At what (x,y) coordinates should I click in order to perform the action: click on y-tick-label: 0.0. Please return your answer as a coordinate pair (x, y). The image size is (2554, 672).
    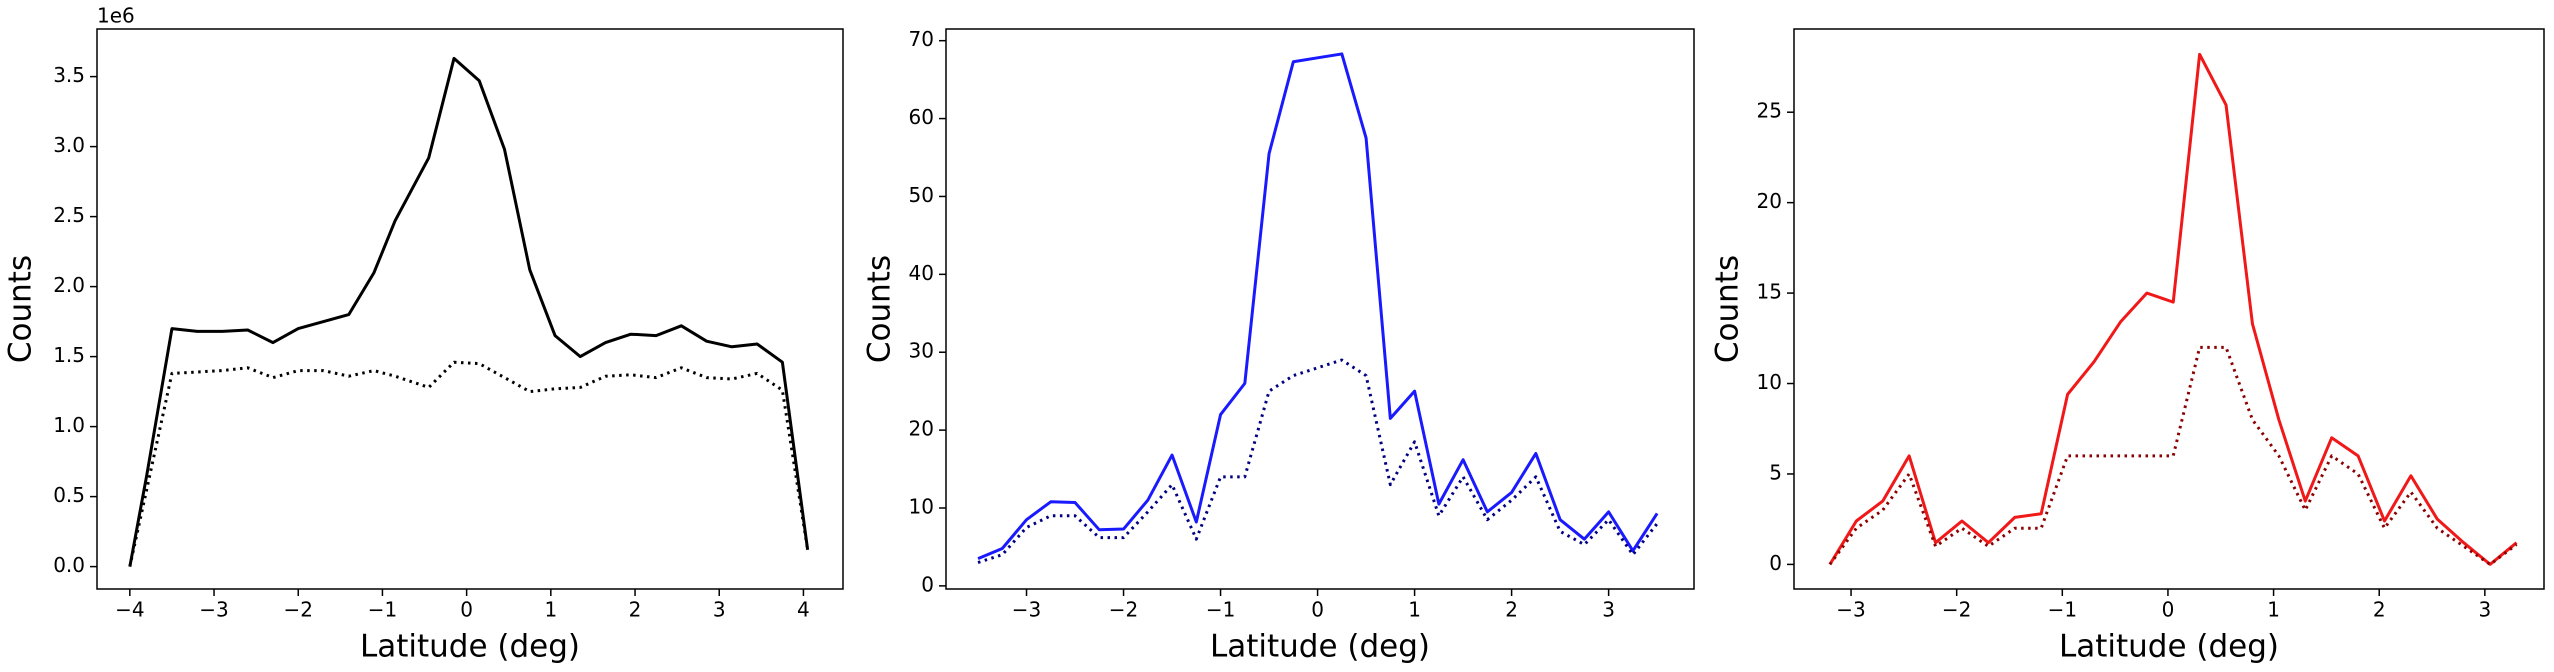
    Looking at the image, I should click on (69, 565).